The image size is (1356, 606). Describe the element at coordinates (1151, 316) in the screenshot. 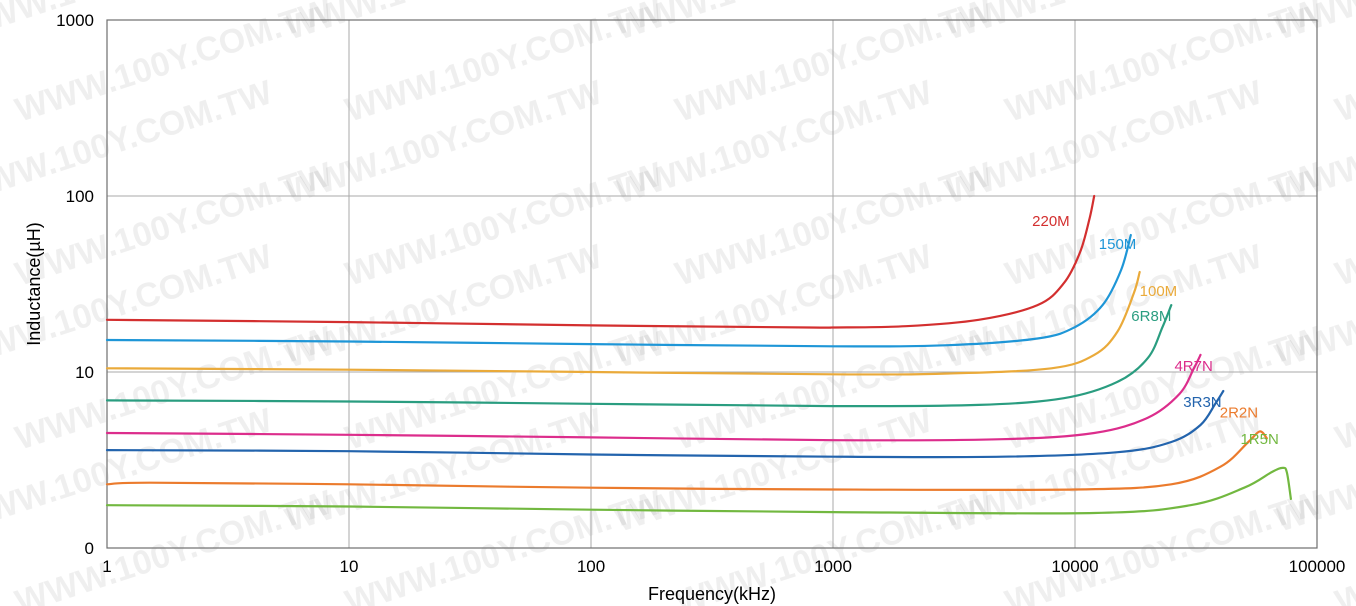

I see `series-label-6r8m: 6R8M` at that location.